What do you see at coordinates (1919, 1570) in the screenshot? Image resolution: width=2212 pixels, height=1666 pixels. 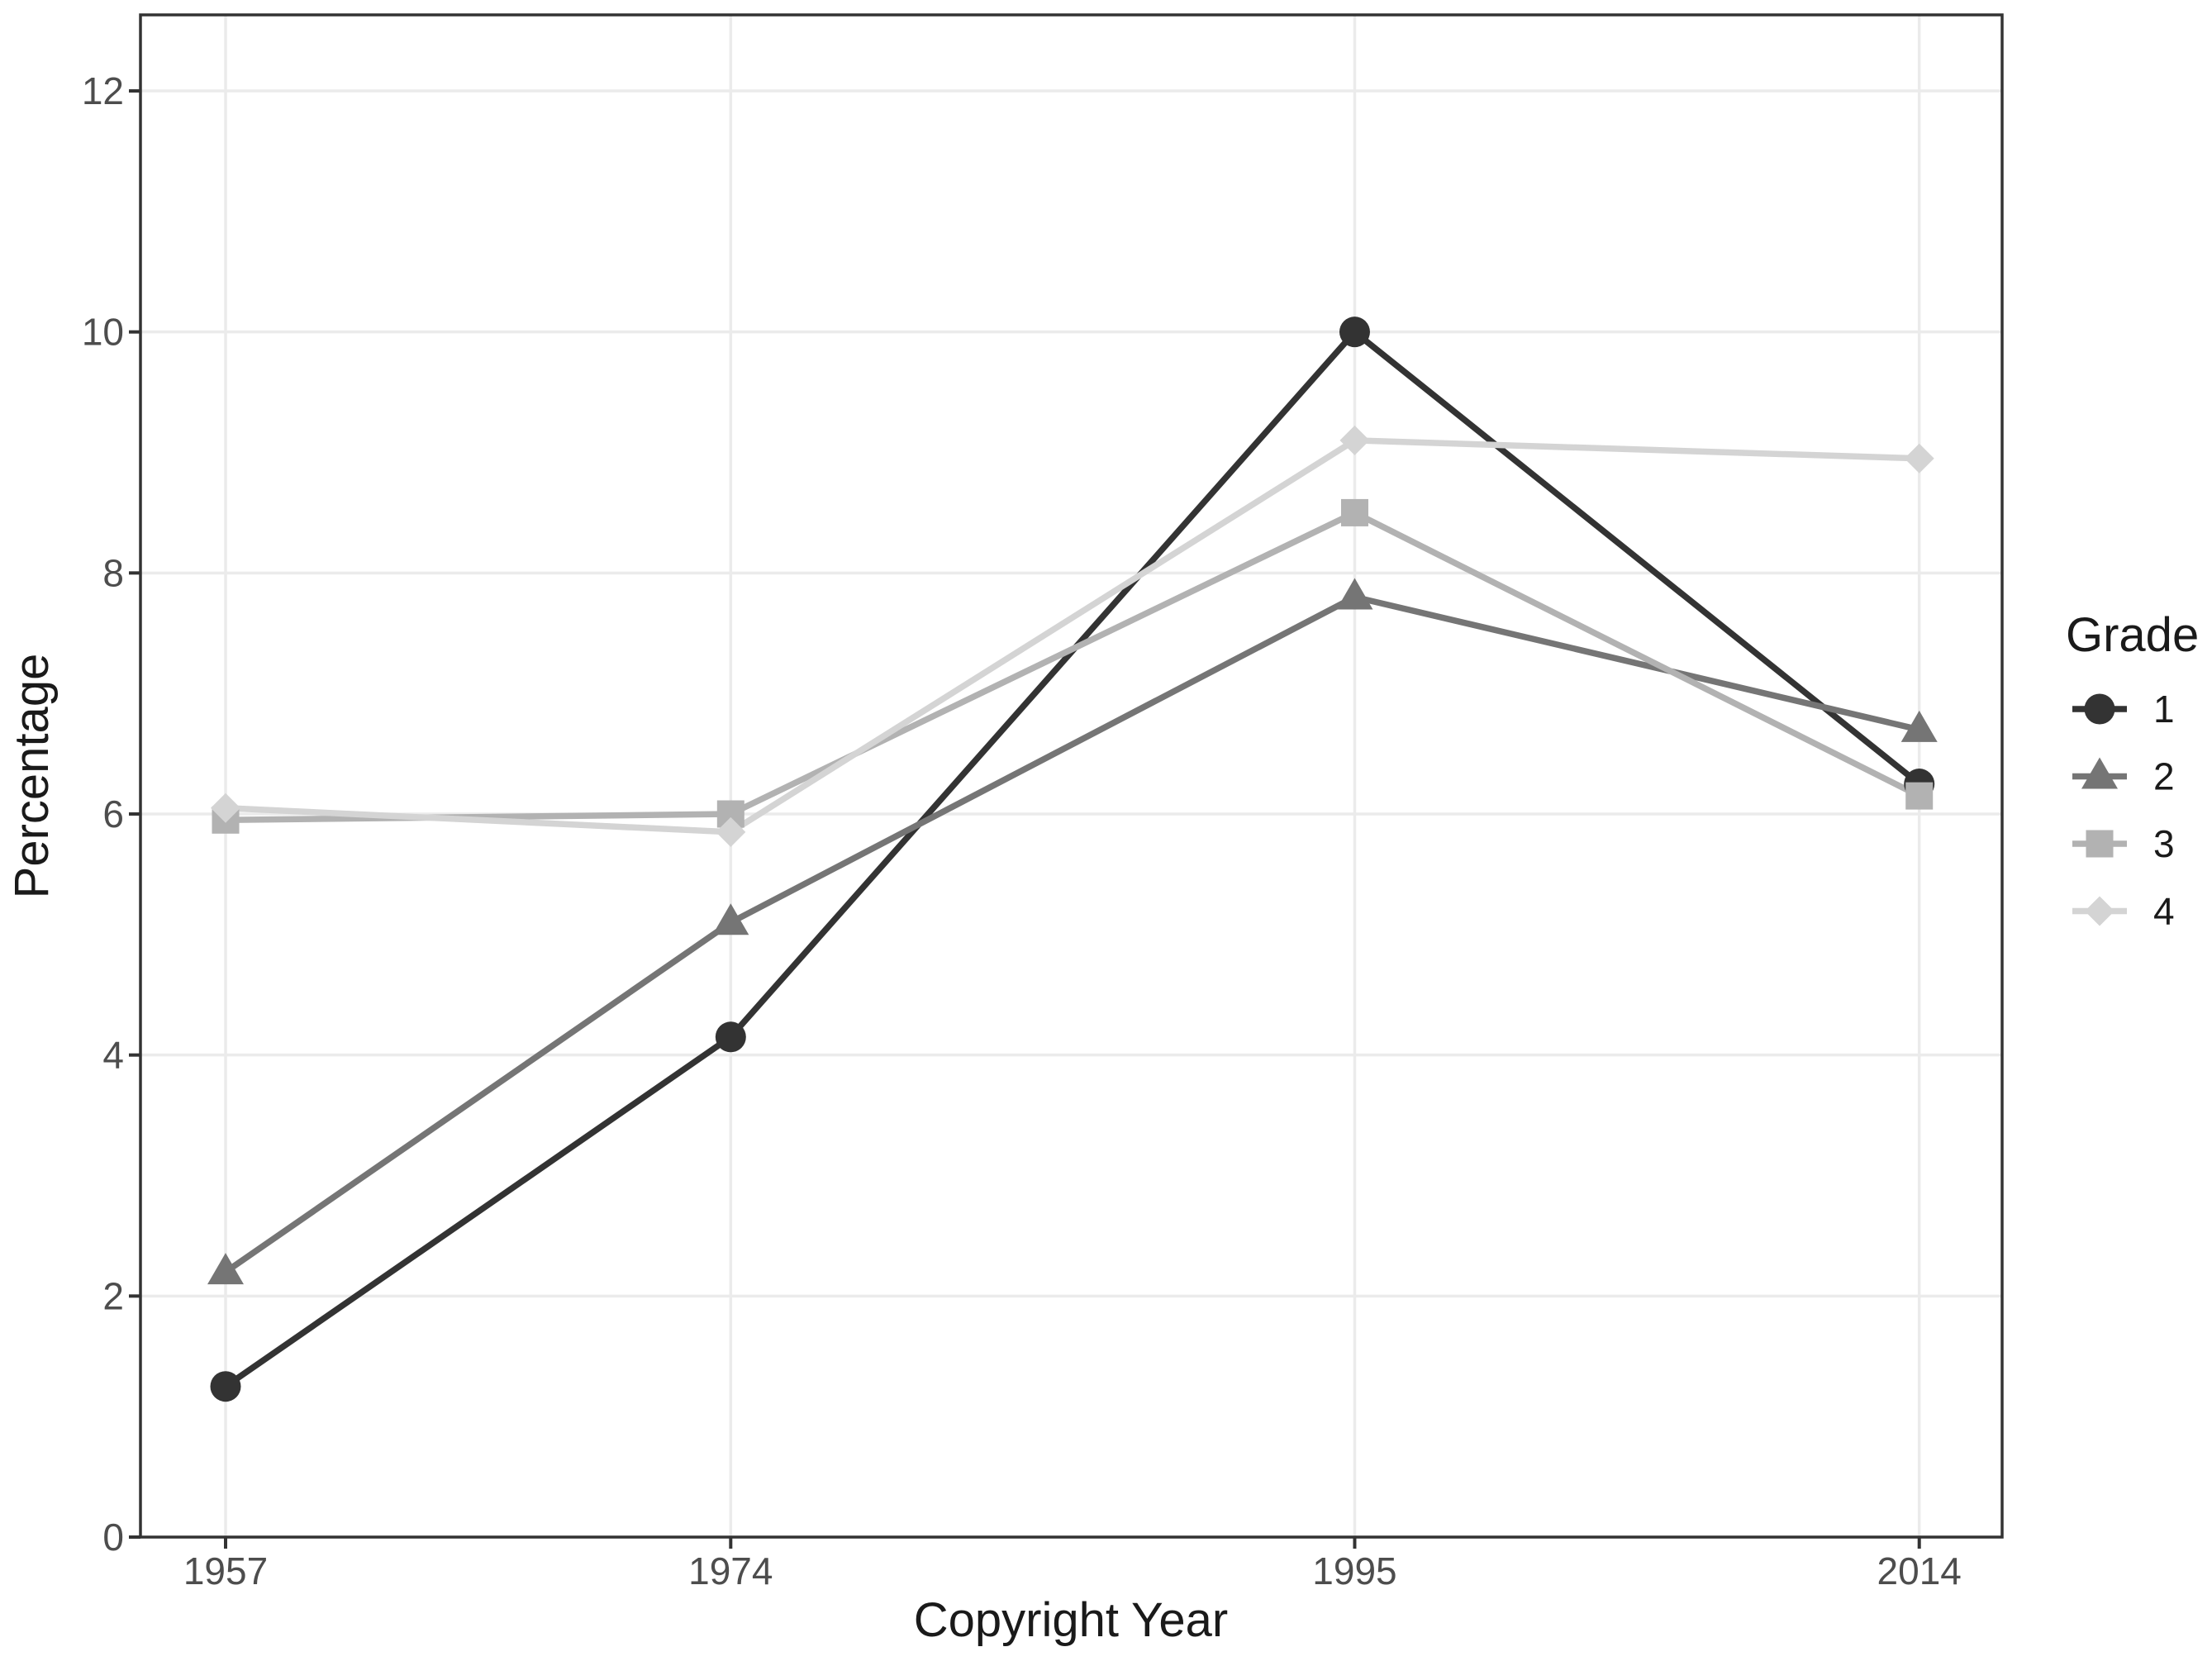 I see `x-tick-label: 2014` at bounding box center [1919, 1570].